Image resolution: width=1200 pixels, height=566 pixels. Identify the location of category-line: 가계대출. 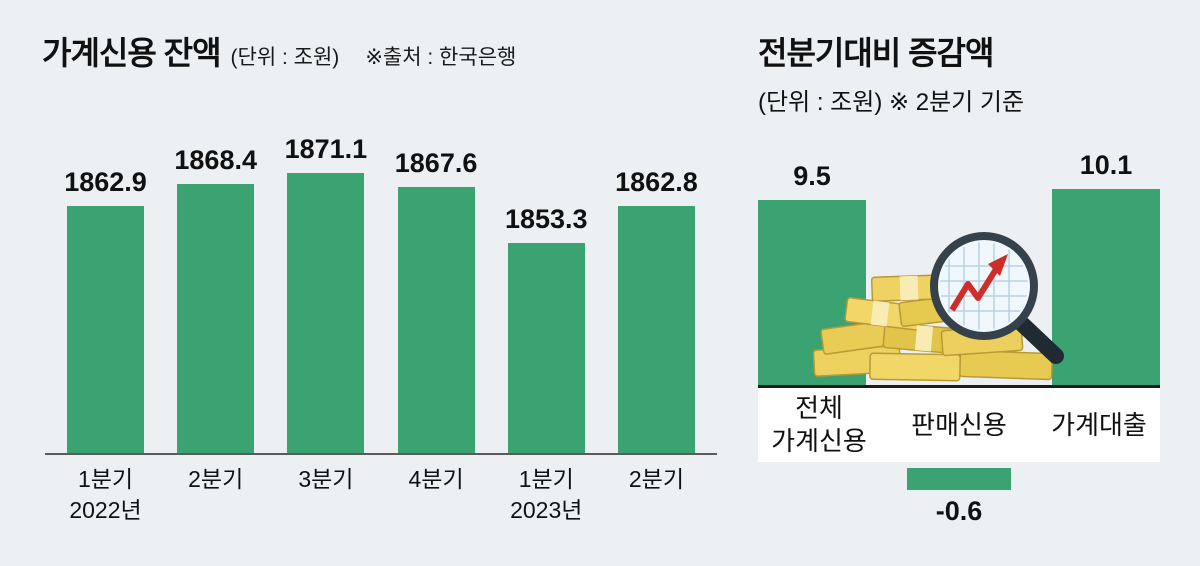
(1099, 424).